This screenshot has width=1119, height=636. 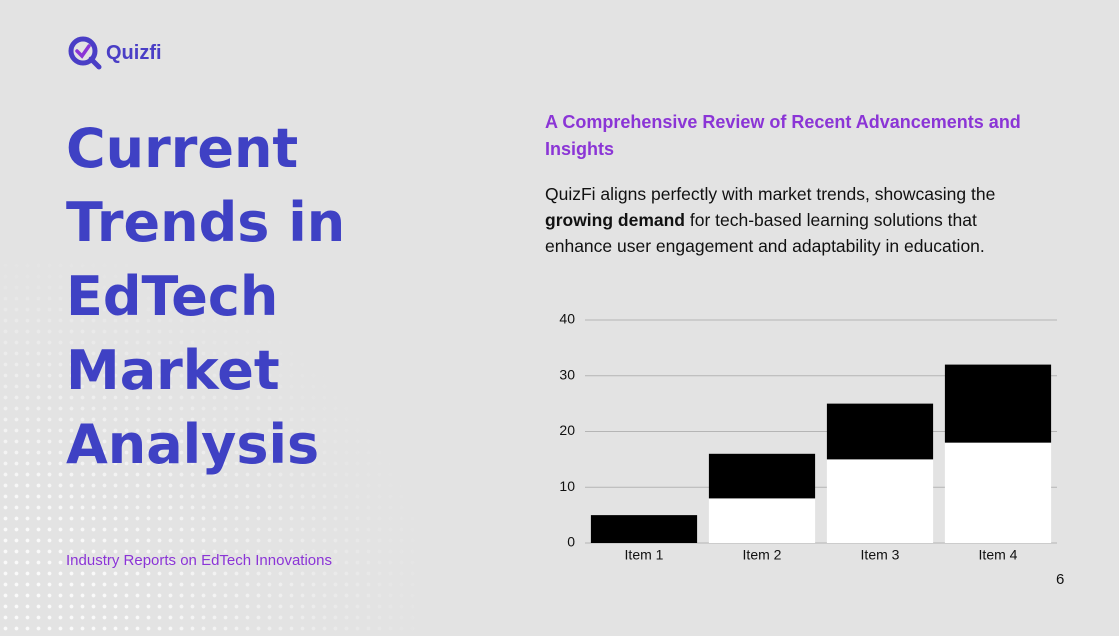 What do you see at coordinates (567, 374) in the screenshot?
I see `y-tick-label: 30` at bounding box center [567, 374].